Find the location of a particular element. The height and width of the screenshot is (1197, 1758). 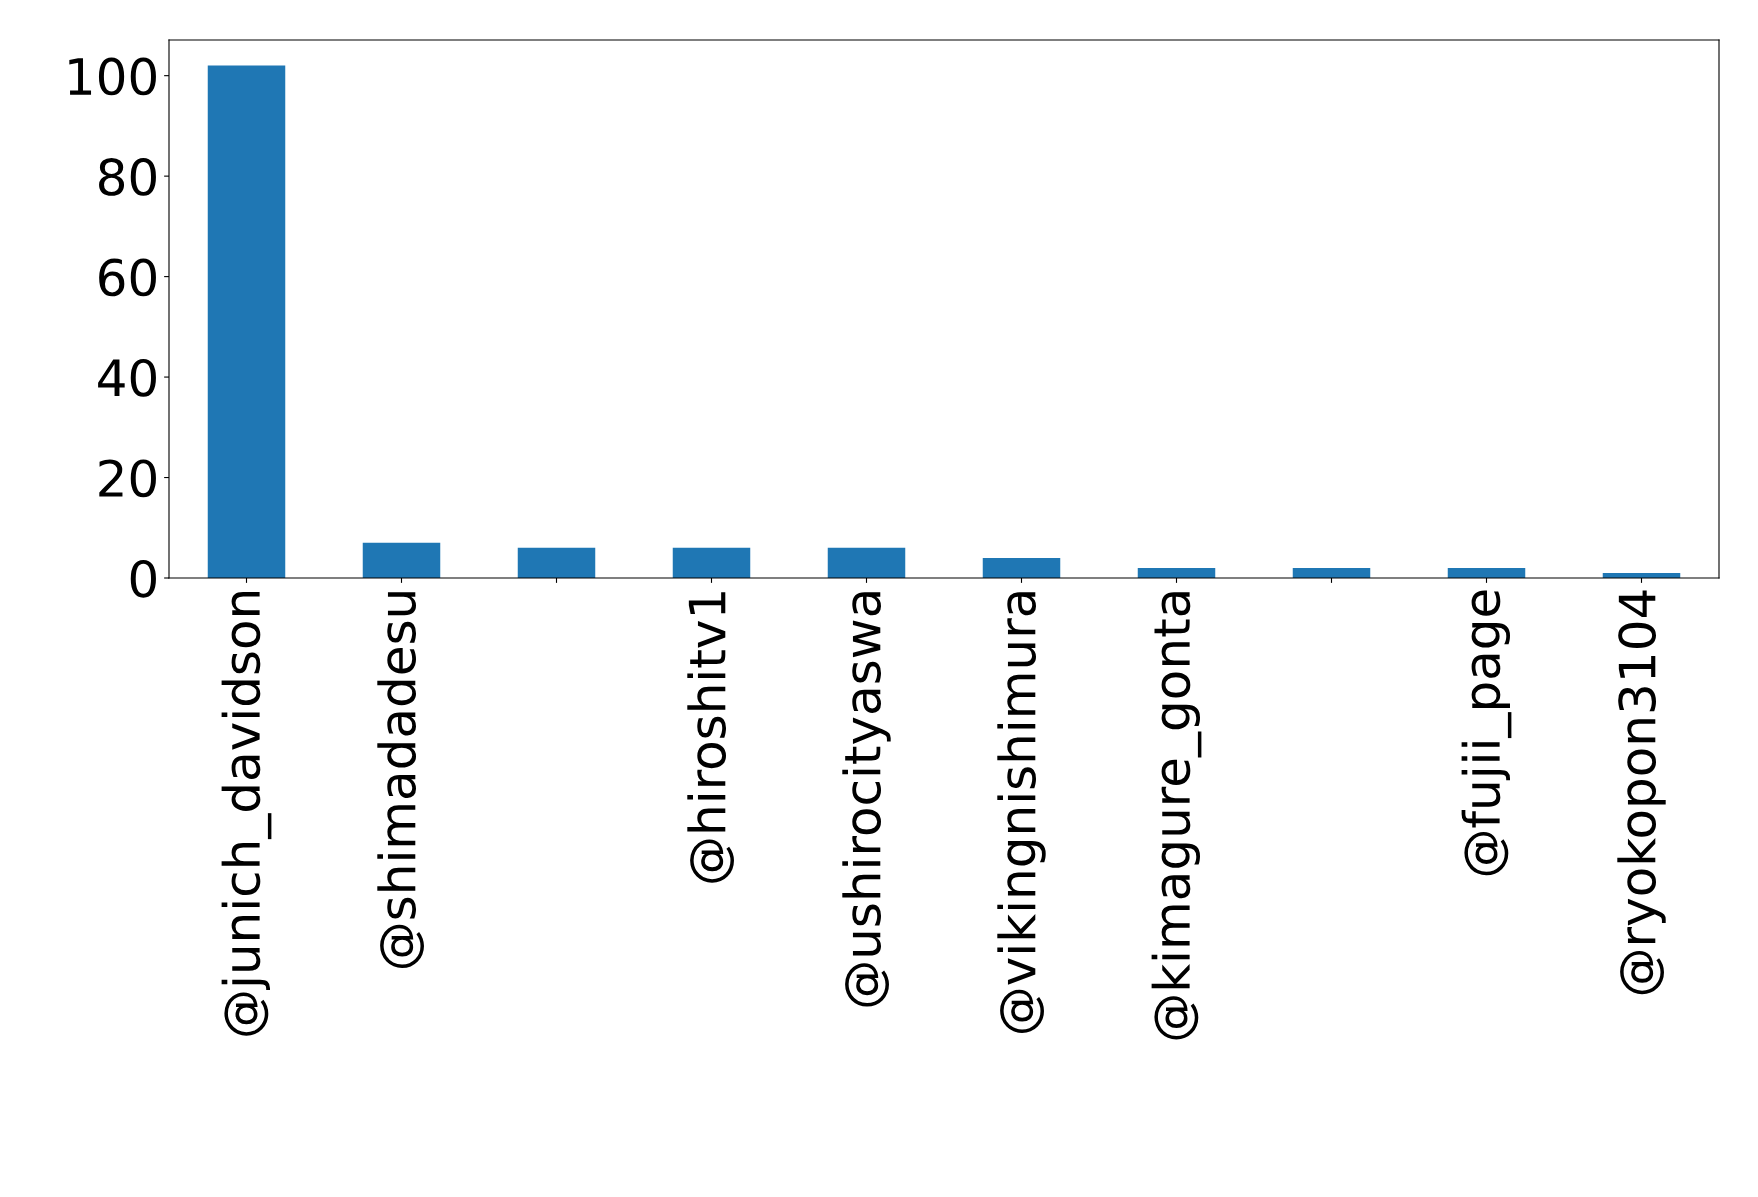

x-tick-label: @ryokopon3104 is located at coordinates (1641, 792).